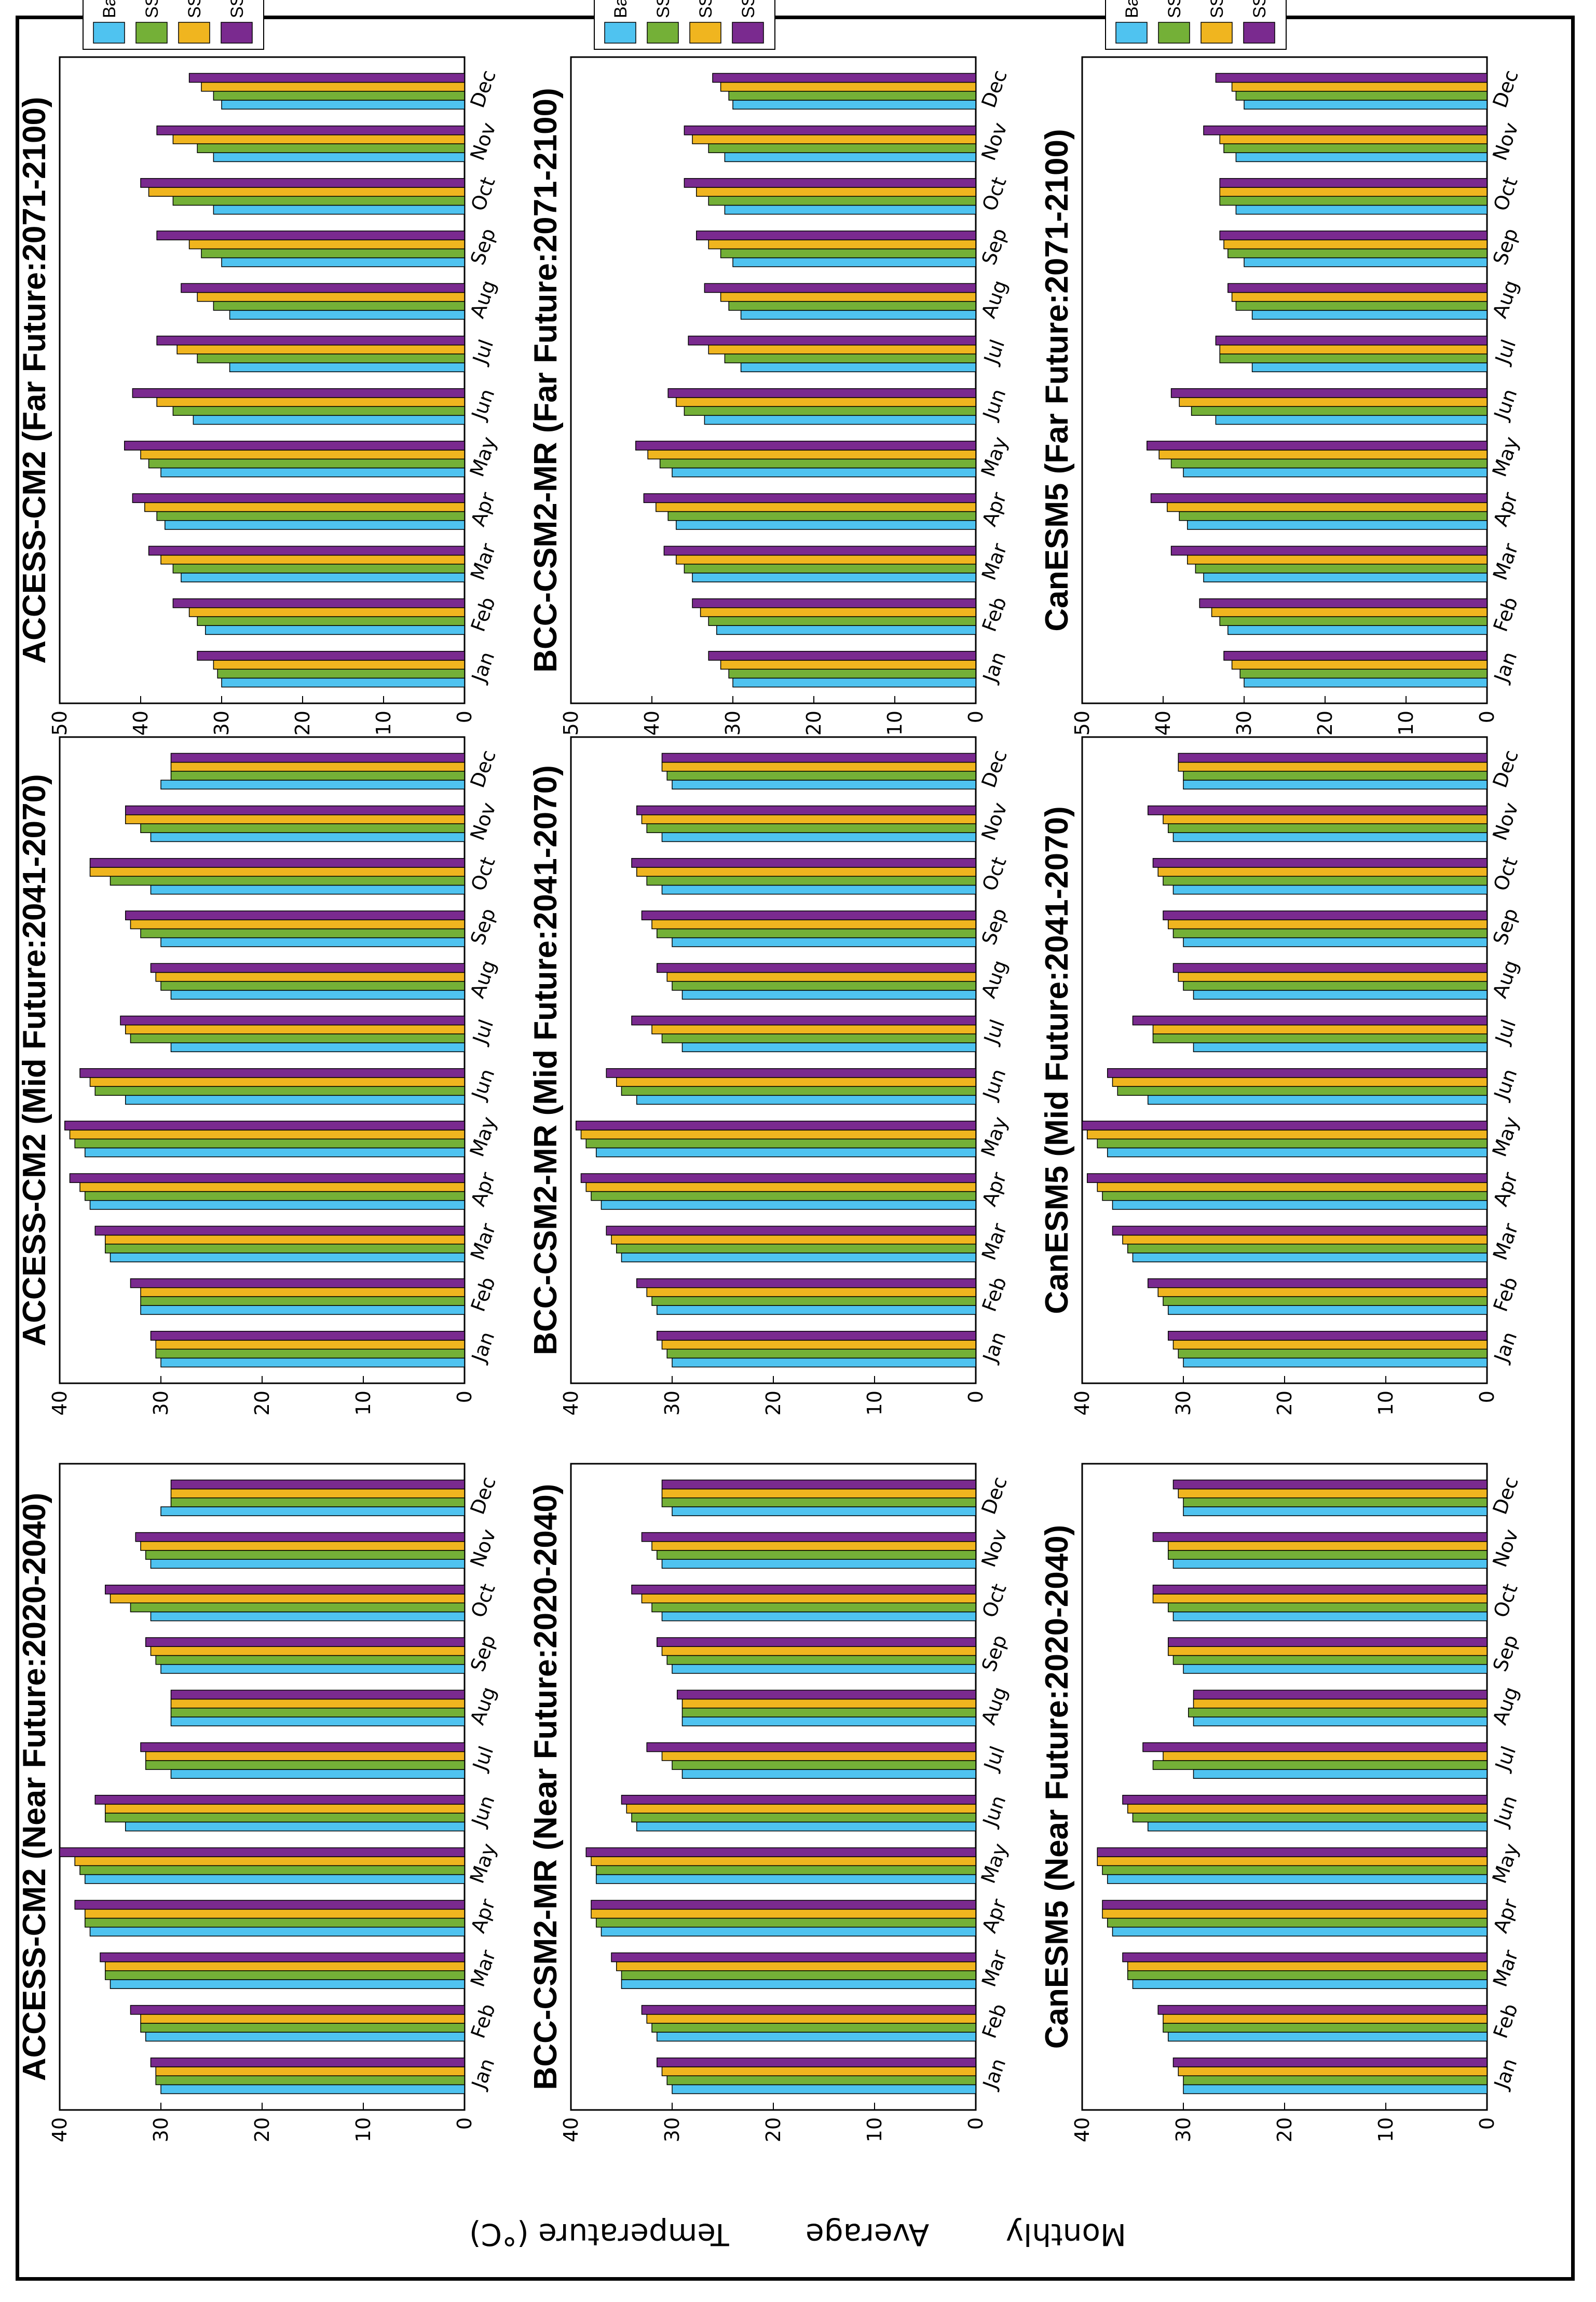  What do you see at coordinates (363, 1403) in the screenshot?
I see `y-tick-label: 10` at bounding box center [363, 1403].